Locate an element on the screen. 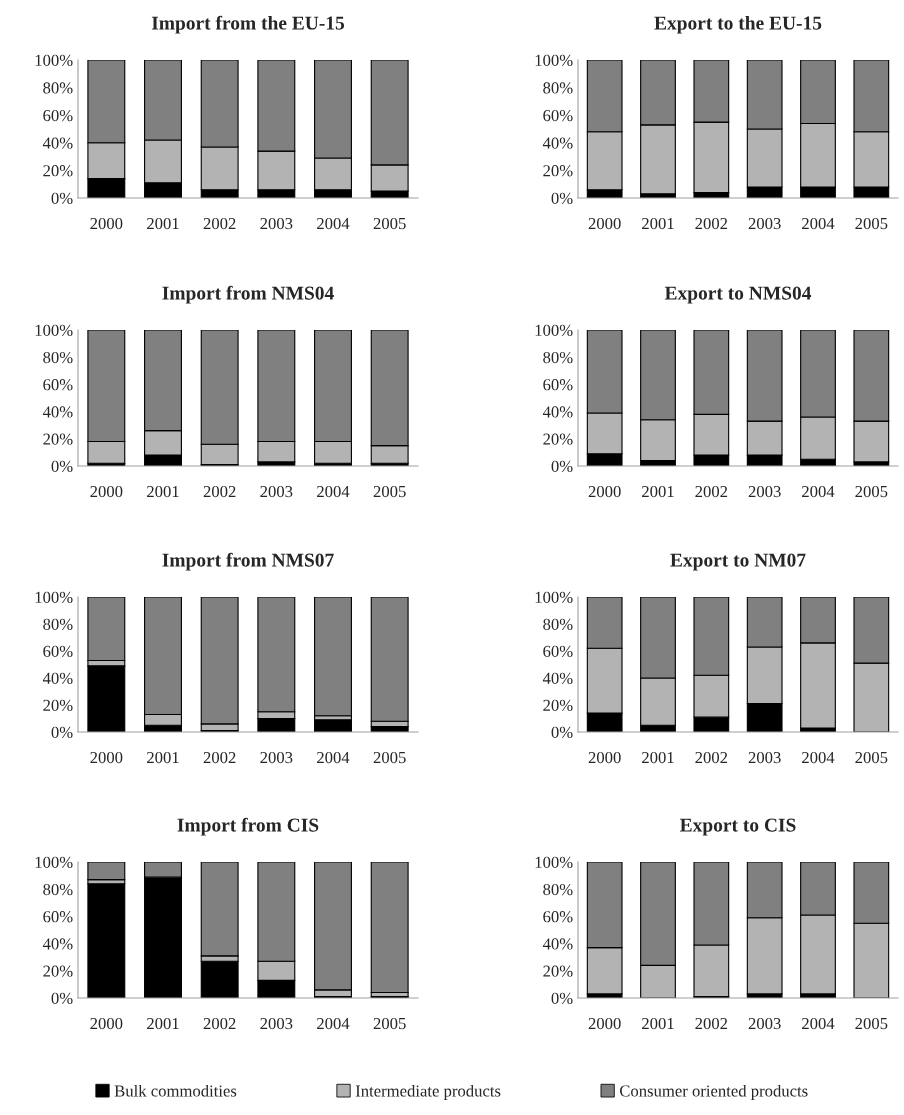 This screenshot has width=904, height=1115. chart-title: Import from NMS04 is located at coordinates (248, 294).